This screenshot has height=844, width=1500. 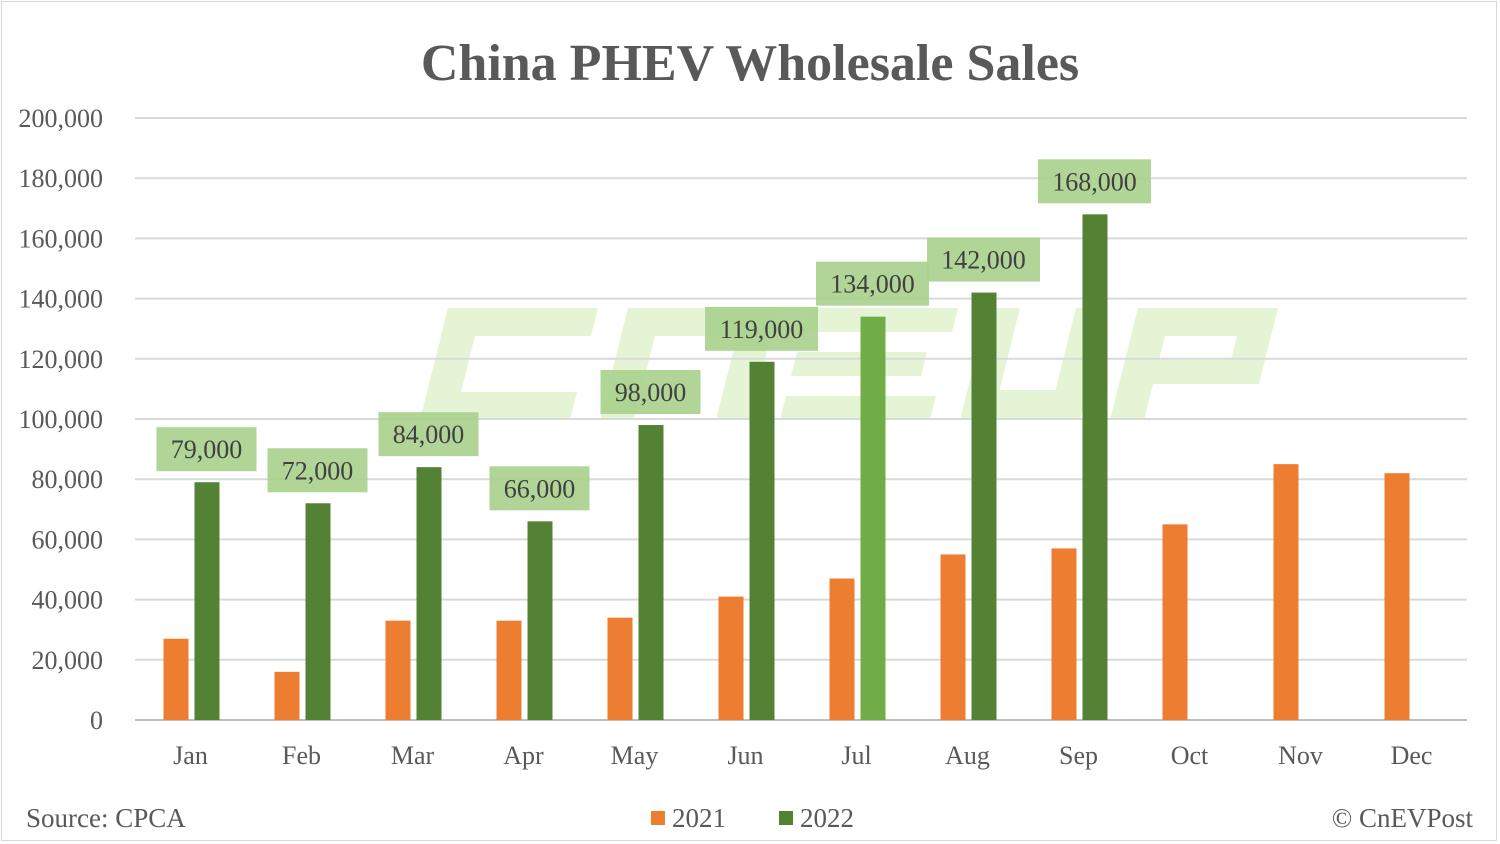 I want to click on data-label: 98,000, so click(x=651, y=392).